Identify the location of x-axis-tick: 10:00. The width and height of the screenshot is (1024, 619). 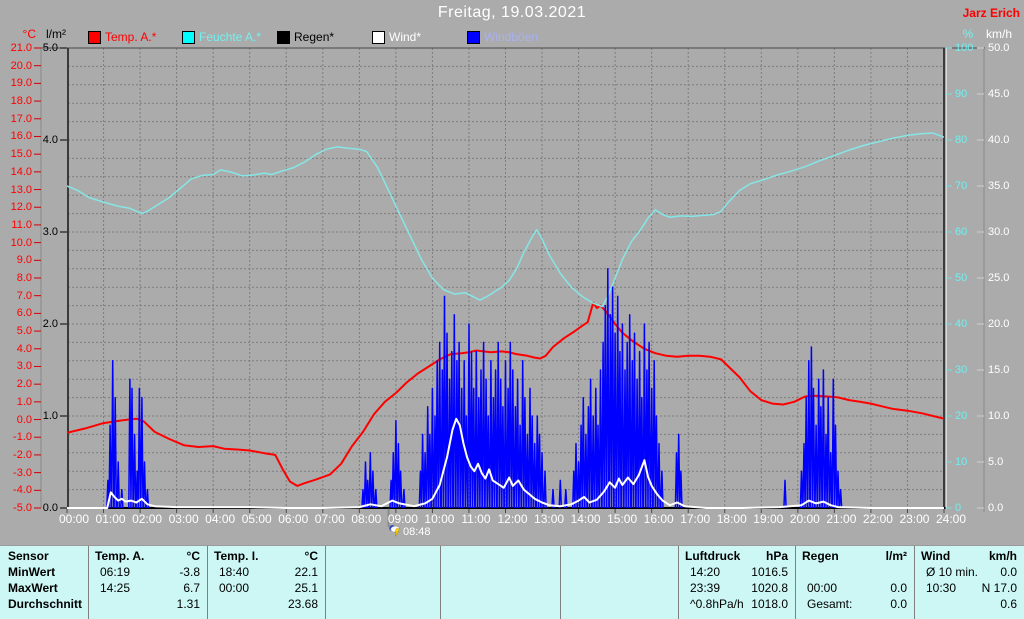
(439, 519).